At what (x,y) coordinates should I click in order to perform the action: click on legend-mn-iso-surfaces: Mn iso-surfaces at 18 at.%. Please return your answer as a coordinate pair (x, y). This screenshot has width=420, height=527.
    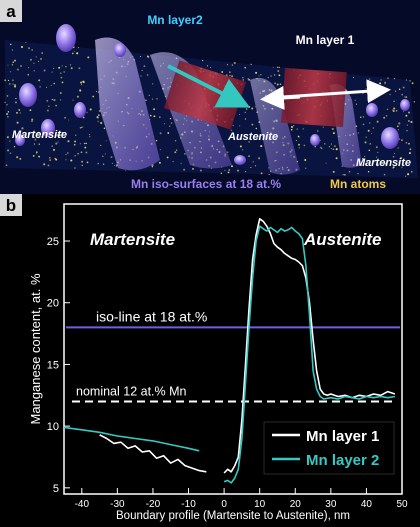
    Looking at the image, I should click on (206, 184).